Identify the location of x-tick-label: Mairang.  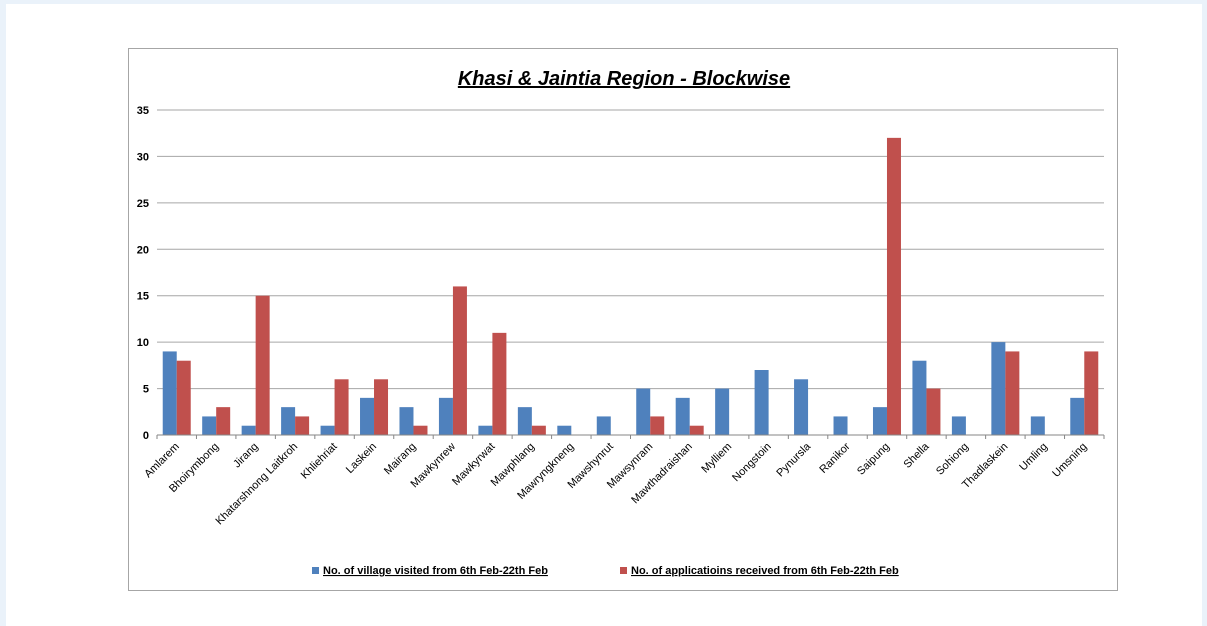
(400, 459).